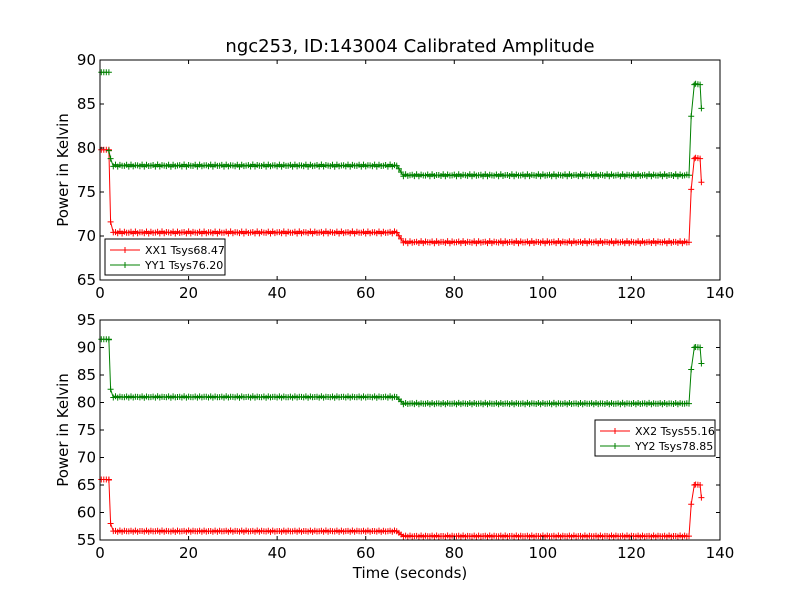  Describe the element at coordinates (86, 540) in the screenshot. I see `y-tick-label: 55` at that location.